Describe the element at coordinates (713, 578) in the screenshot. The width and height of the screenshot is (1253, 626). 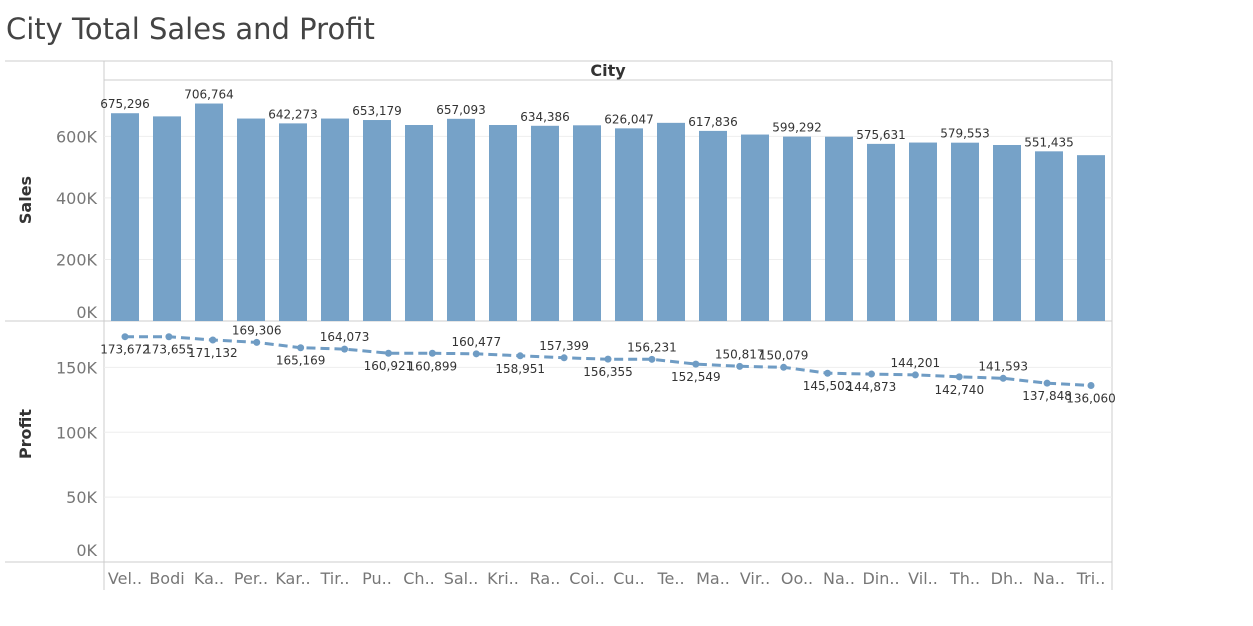
I see `city-label: Ma..` at that location.